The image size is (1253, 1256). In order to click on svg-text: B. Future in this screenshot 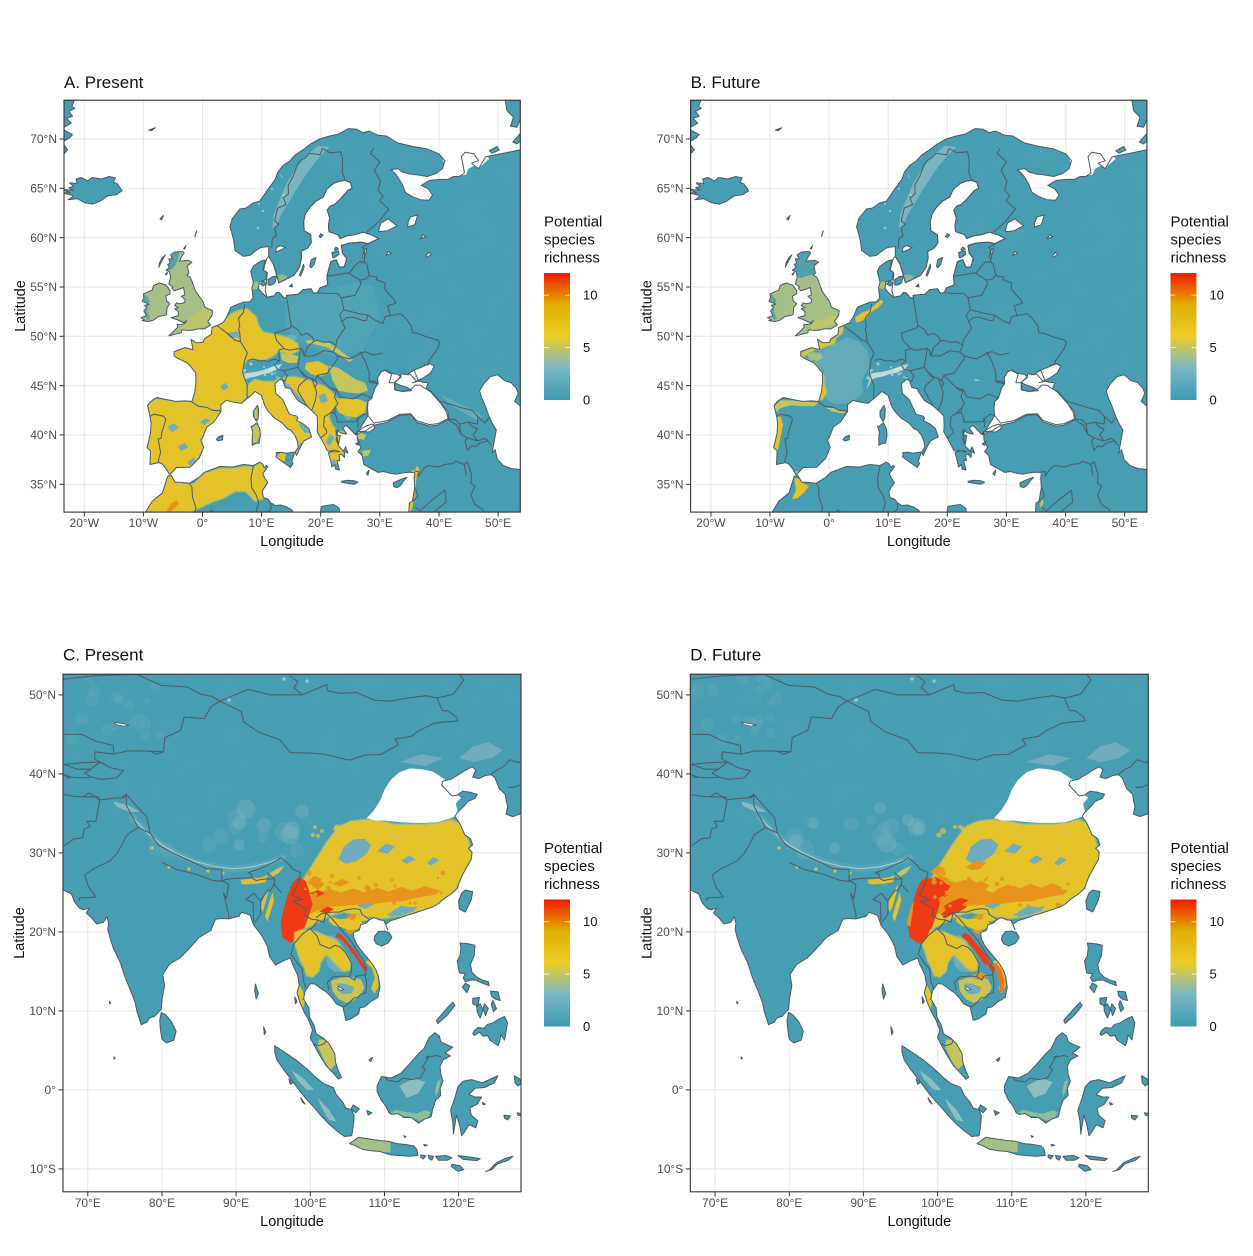, I will do `click(726, 82)`.